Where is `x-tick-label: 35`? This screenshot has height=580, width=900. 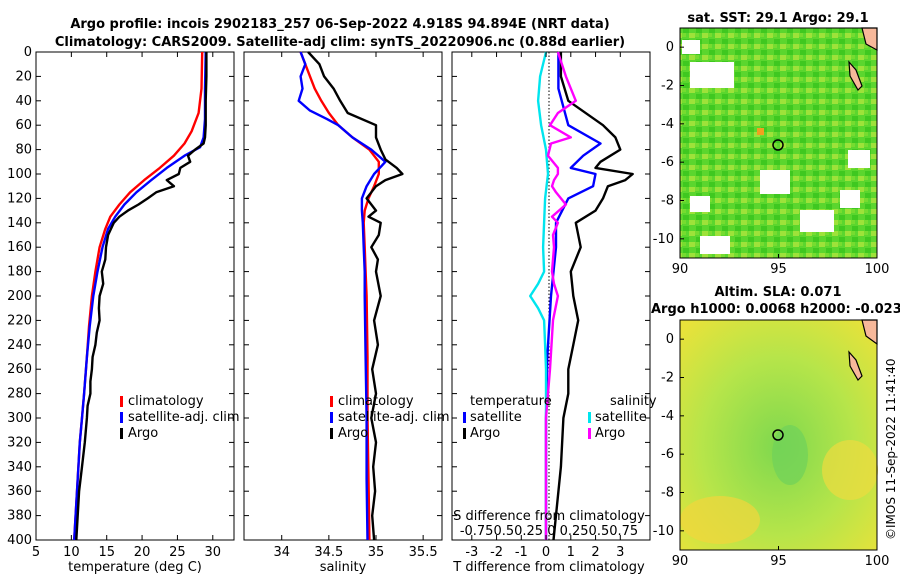 x-tick-label: 35 is located at coordinates (376, 552).